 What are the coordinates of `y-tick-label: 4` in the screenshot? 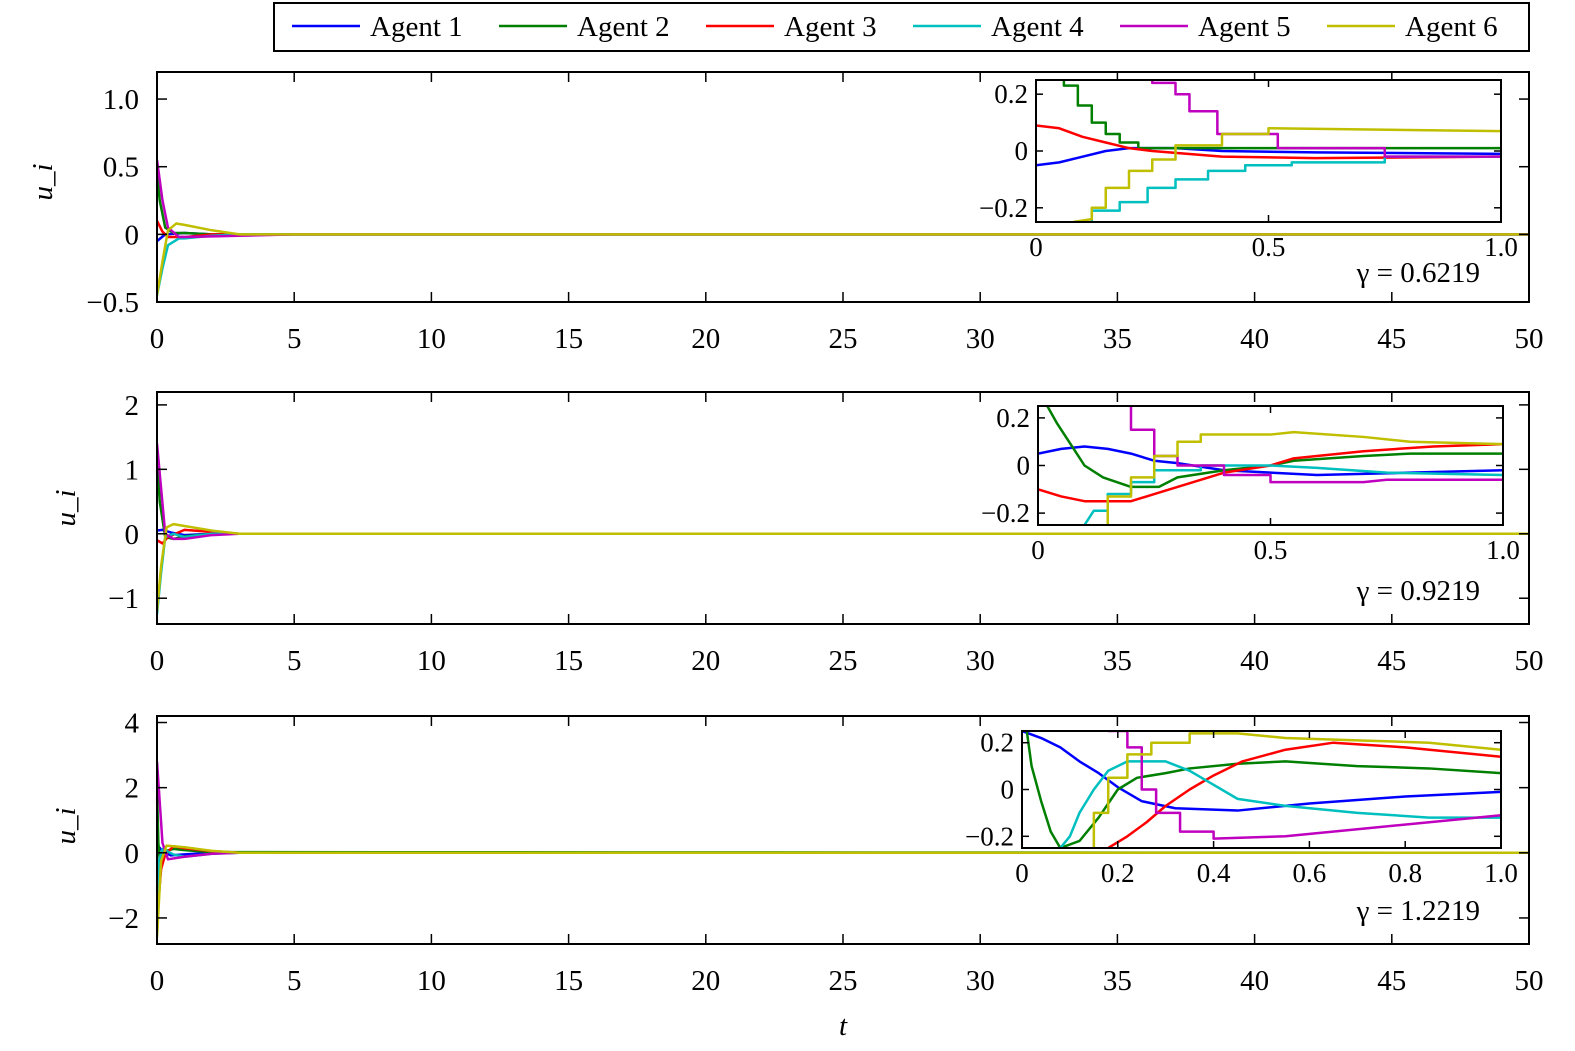 It's located at (132, 724).